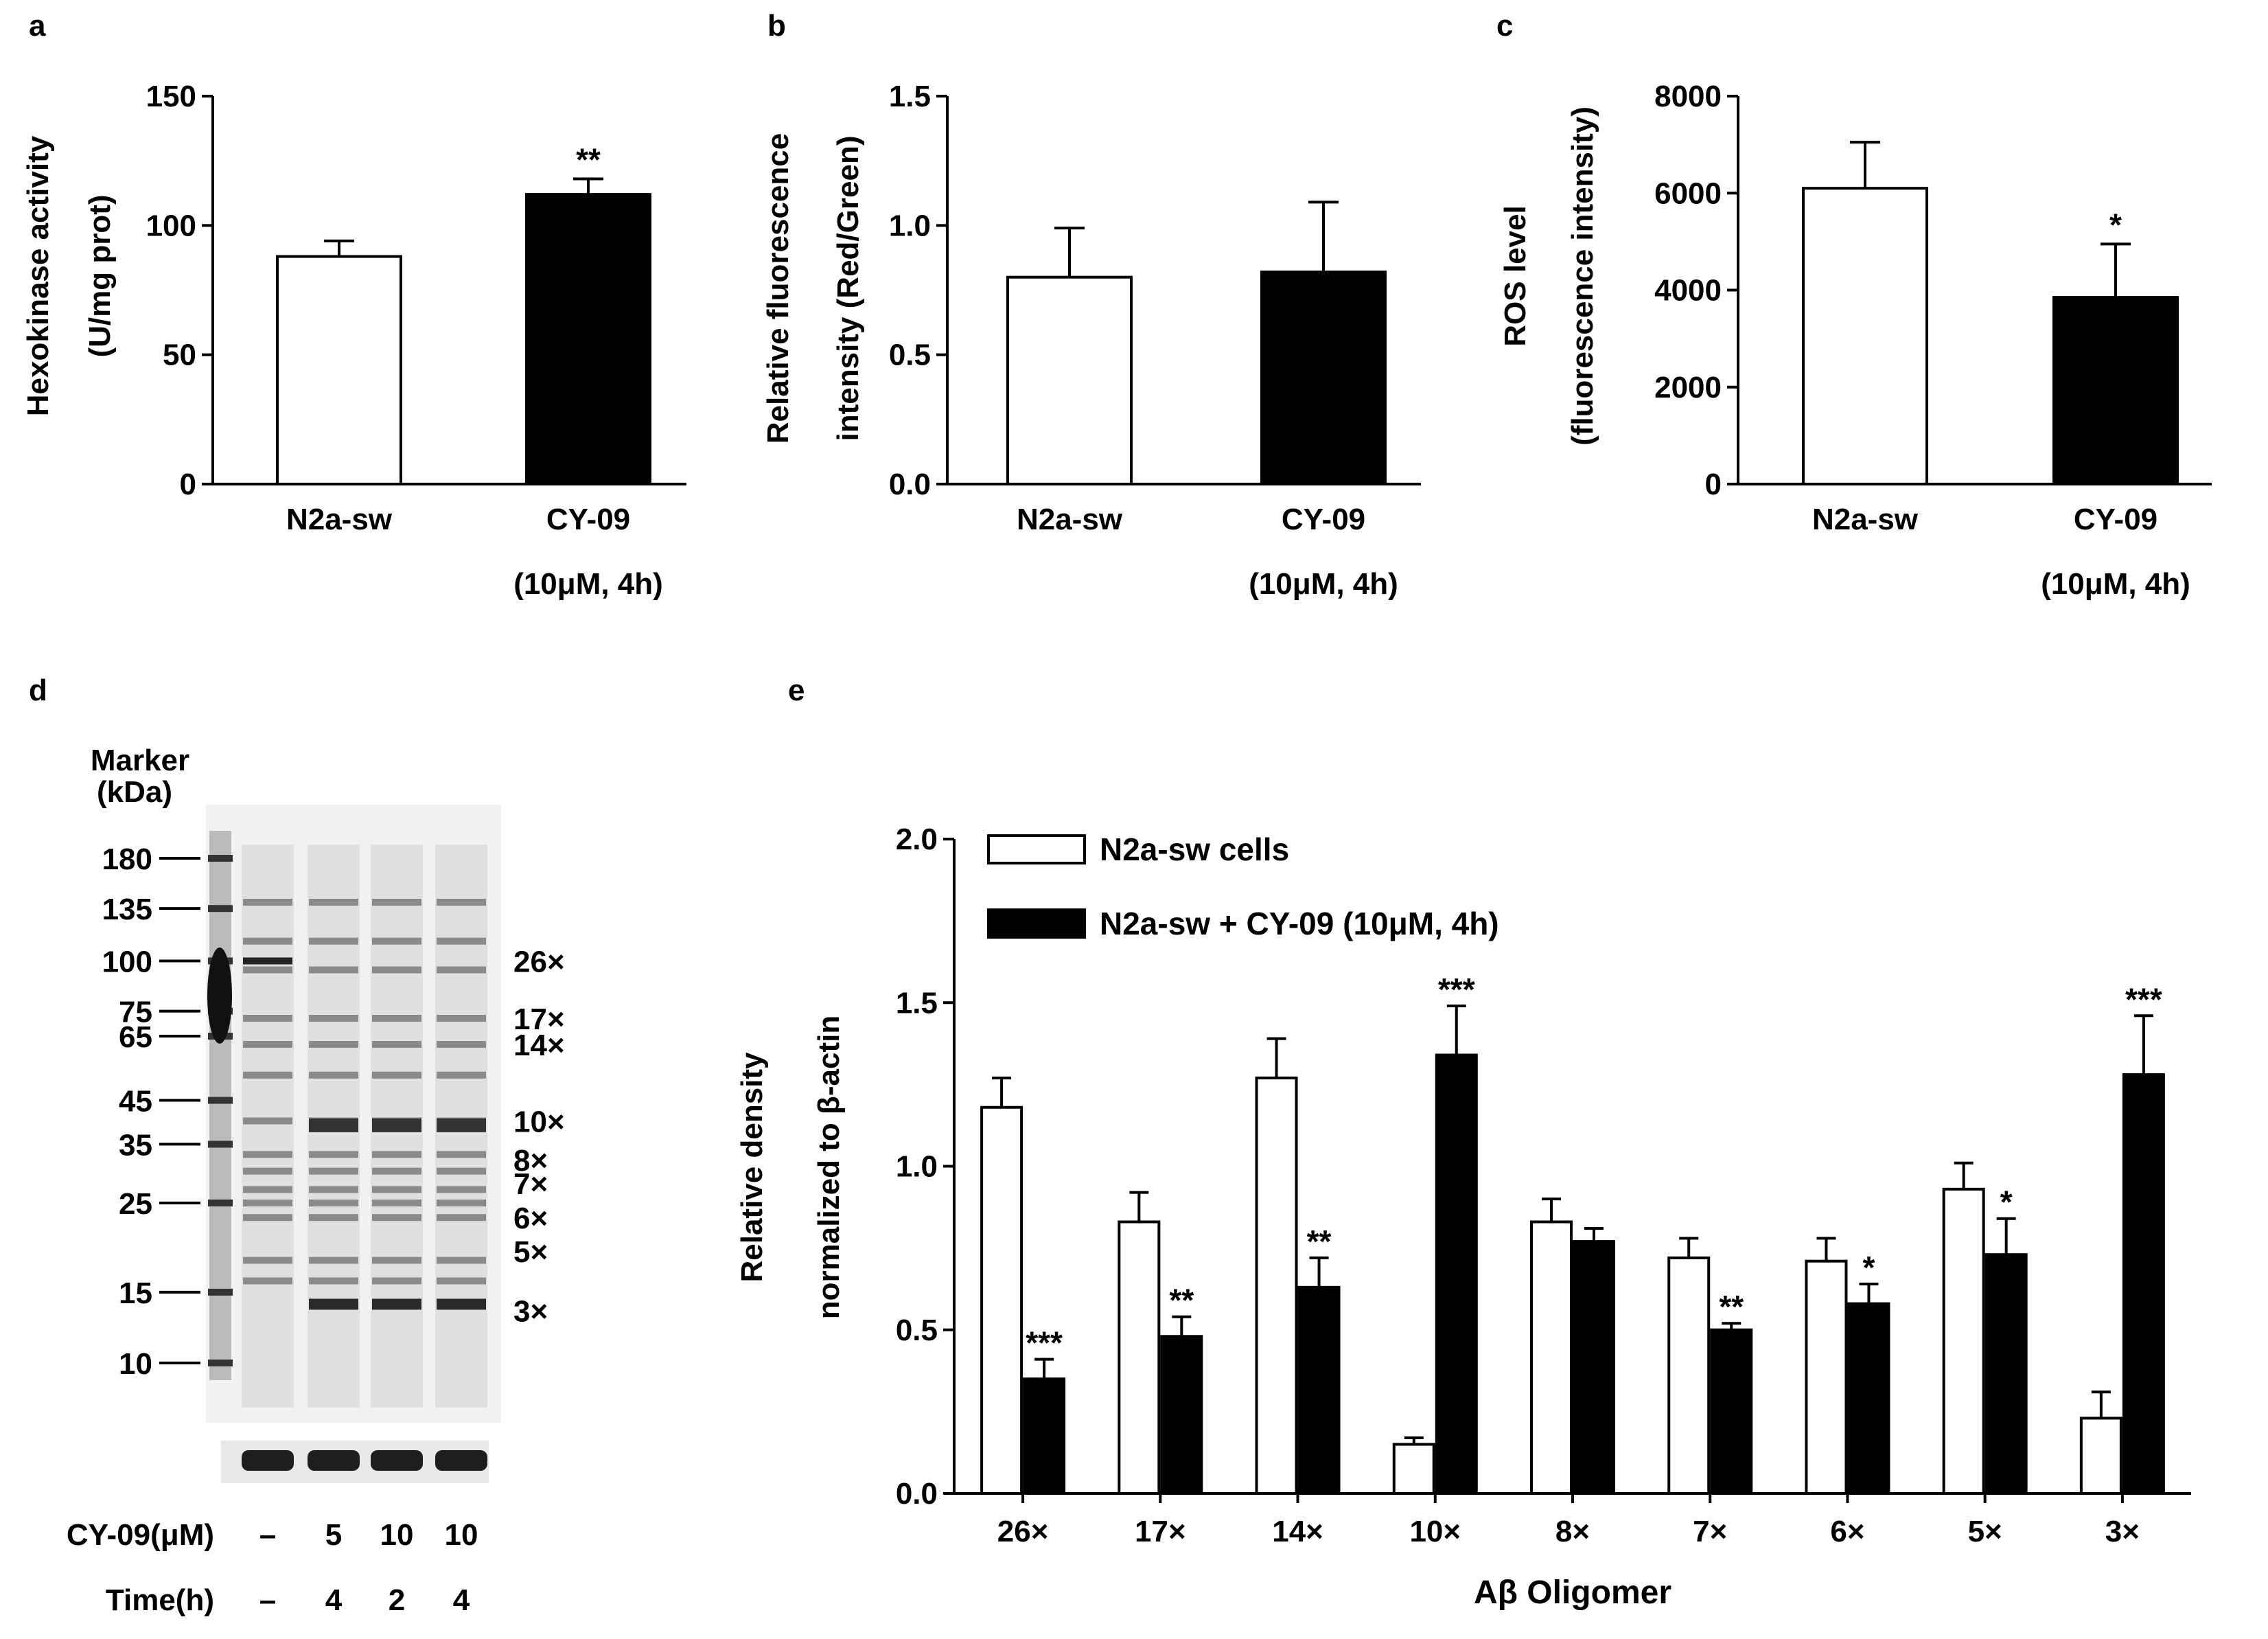 The width and height of the screenshot is (2268, 1639). I want to click on panel-label-b: b, so click(776, 26).